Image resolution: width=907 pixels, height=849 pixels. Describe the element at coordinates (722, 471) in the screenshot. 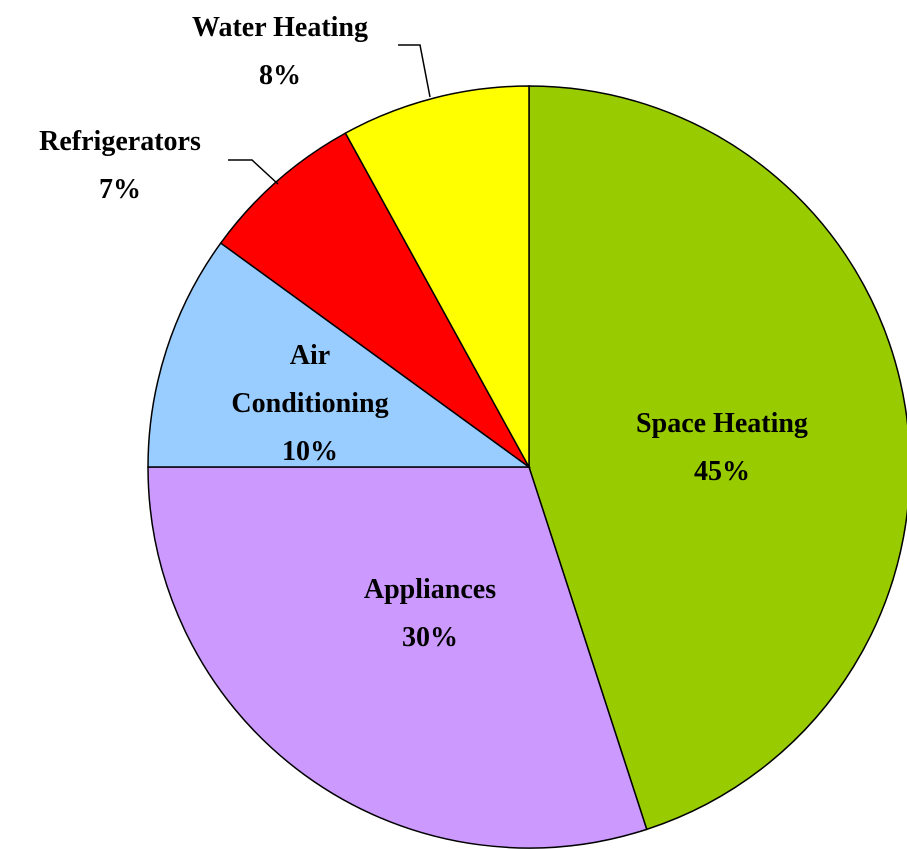

I see `value-label: 45%` at that location.